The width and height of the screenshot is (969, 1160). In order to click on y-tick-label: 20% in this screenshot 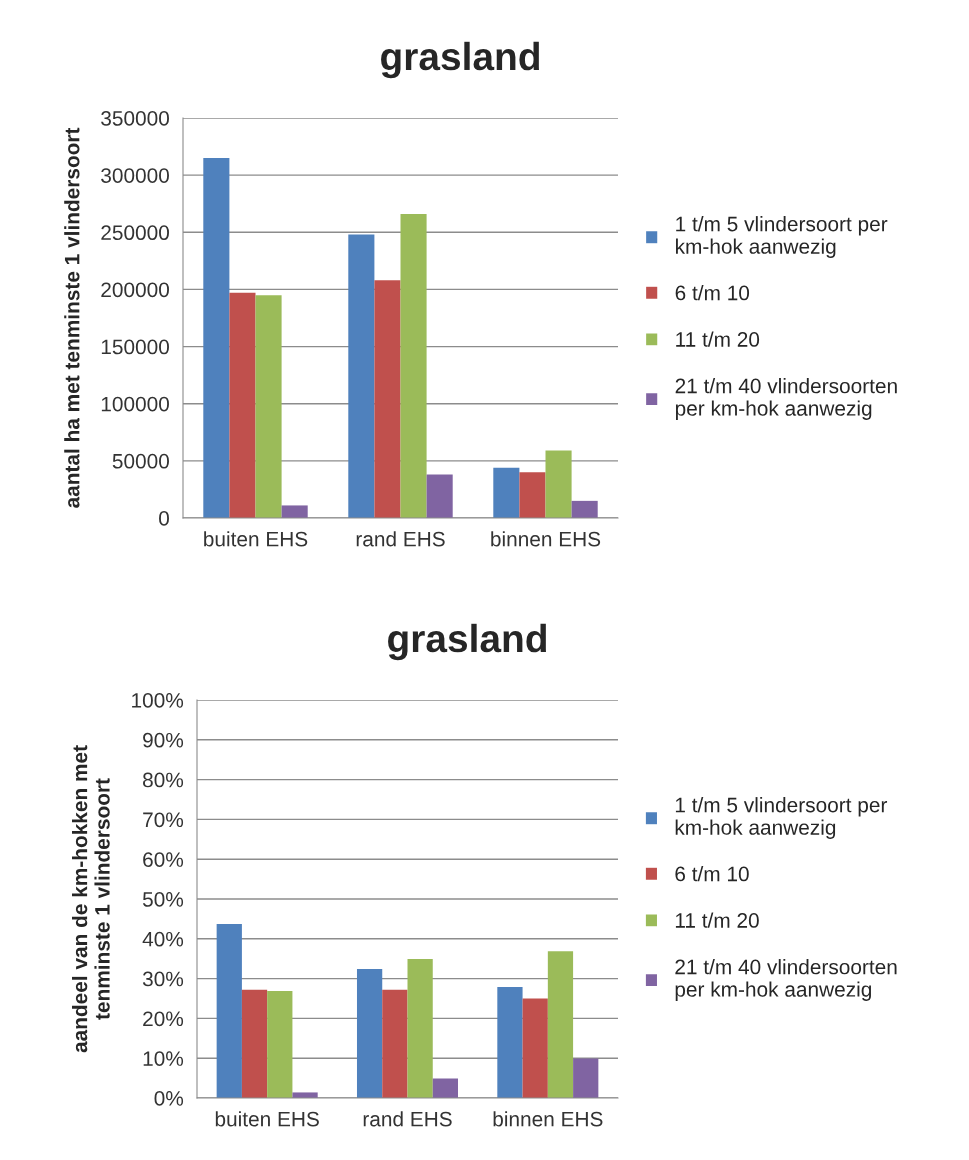, I will do `click(163, 1019)`.